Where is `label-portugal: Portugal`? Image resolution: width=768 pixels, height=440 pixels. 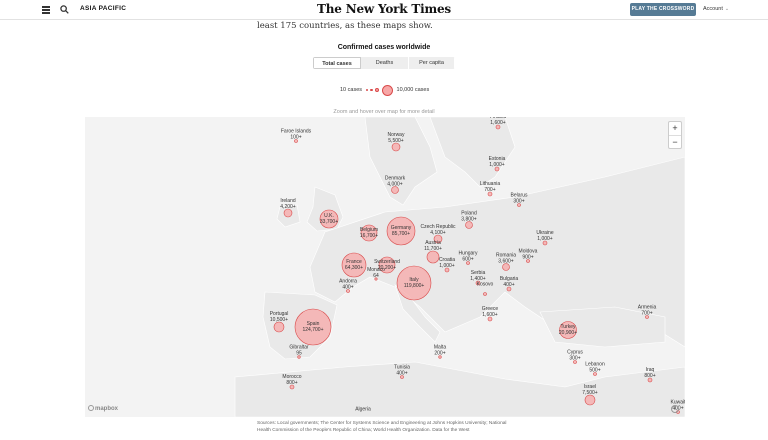
label-portugal: Portugal is located at coordinates (279, 314).